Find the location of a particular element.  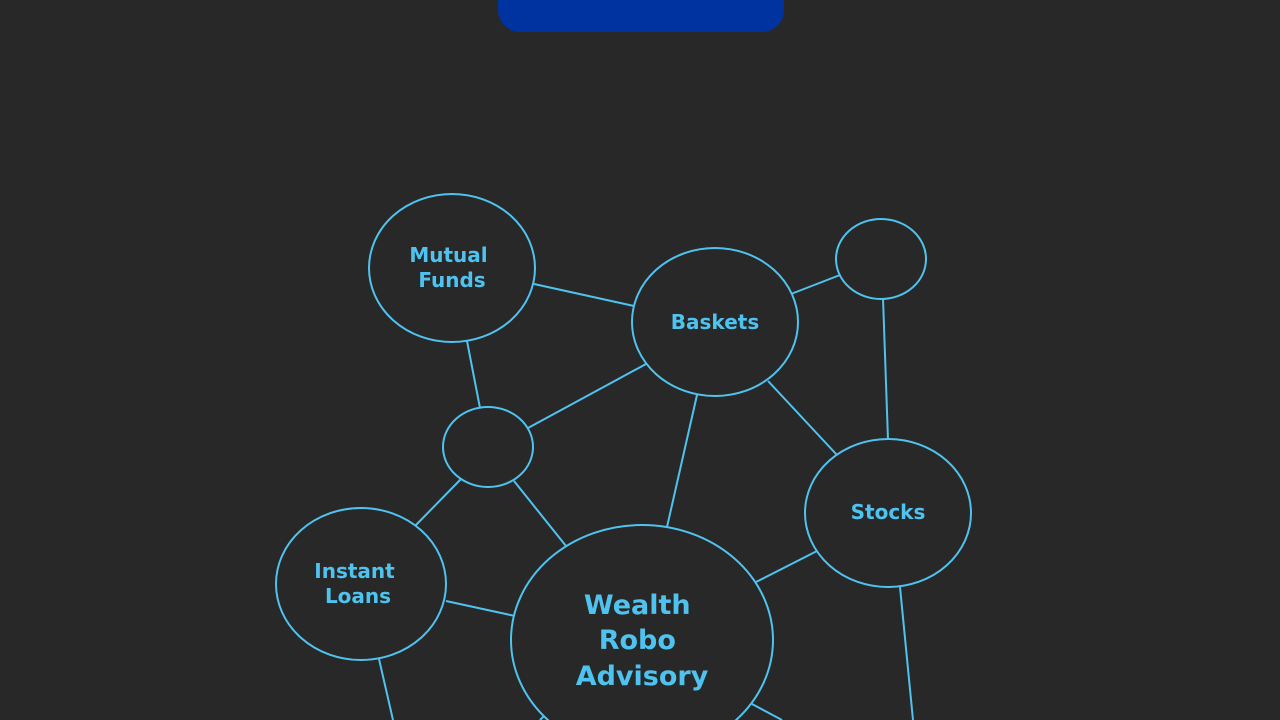

edge-wealth-down-right is located at coordinates (767, 711).